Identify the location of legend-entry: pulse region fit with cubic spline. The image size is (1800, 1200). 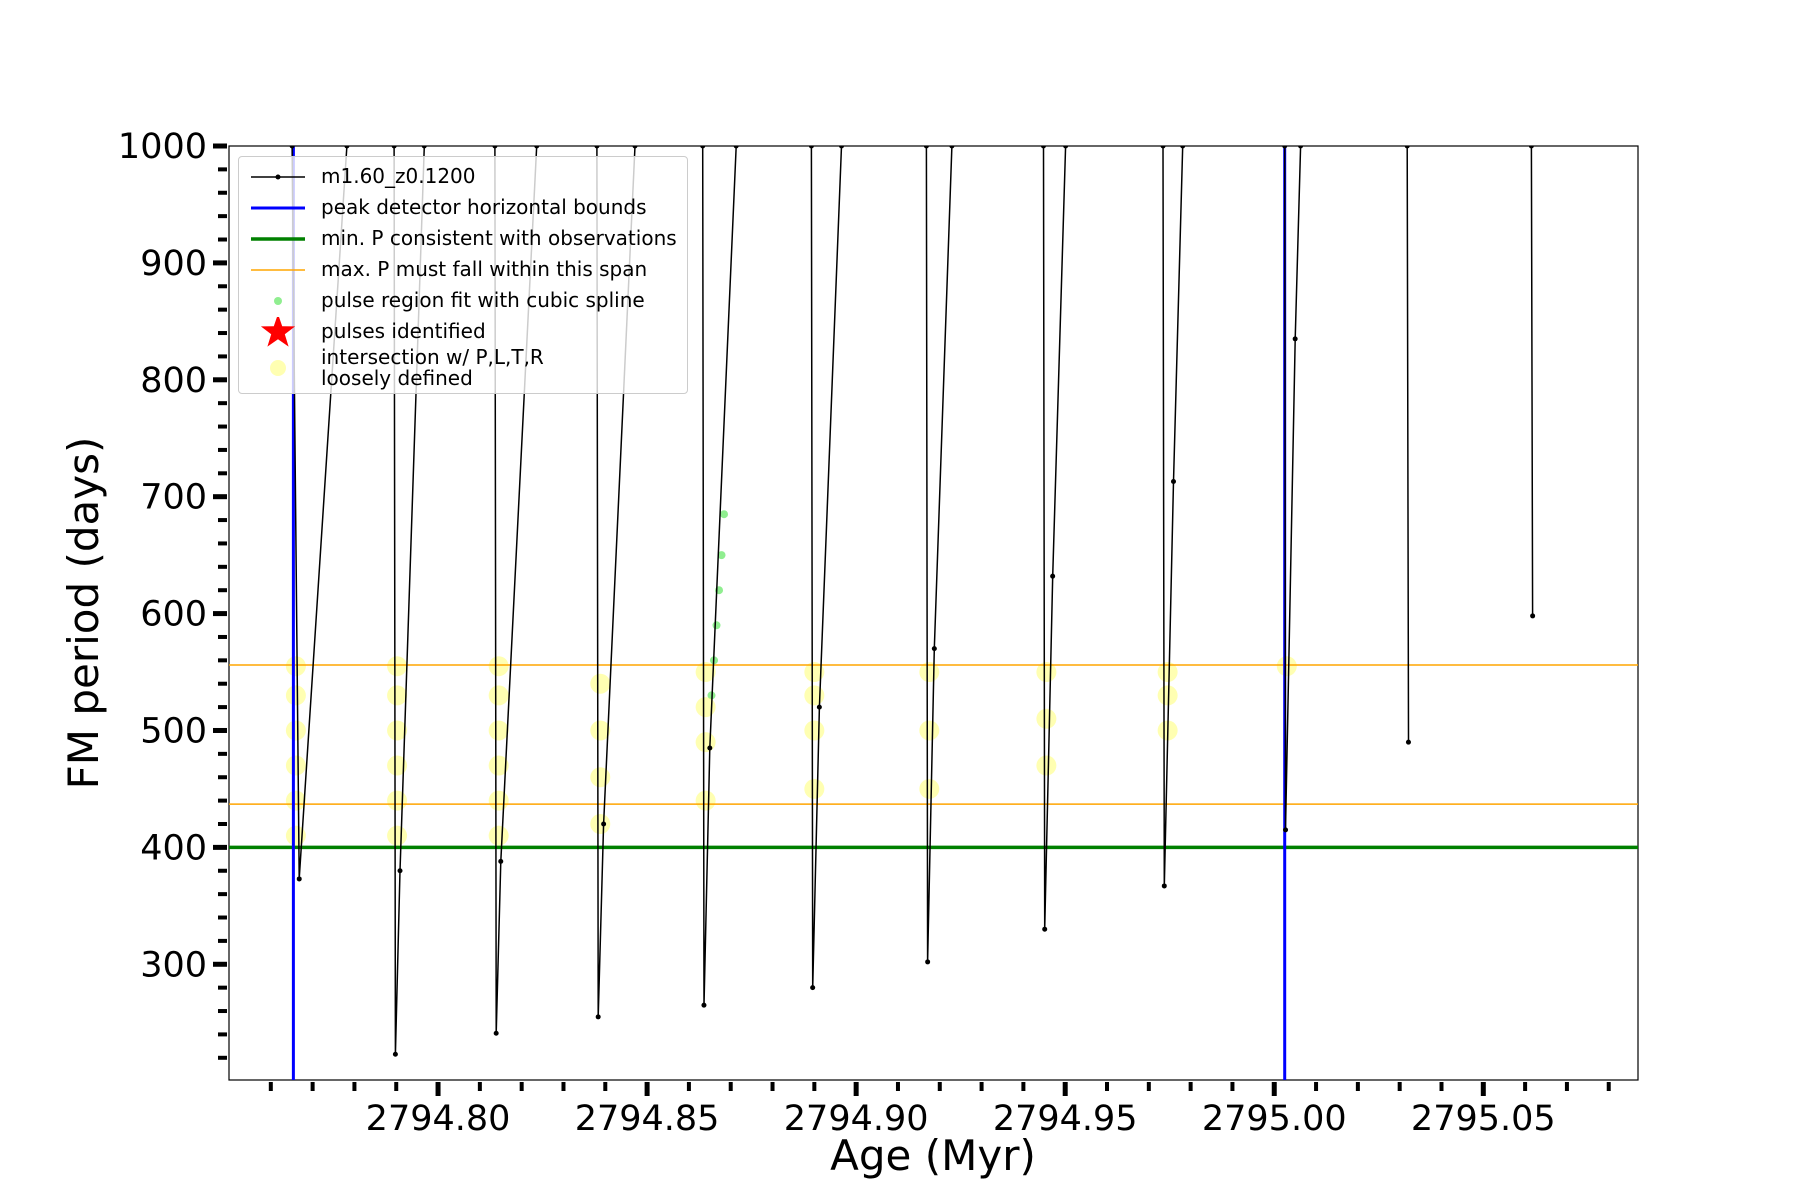
(463, 300).